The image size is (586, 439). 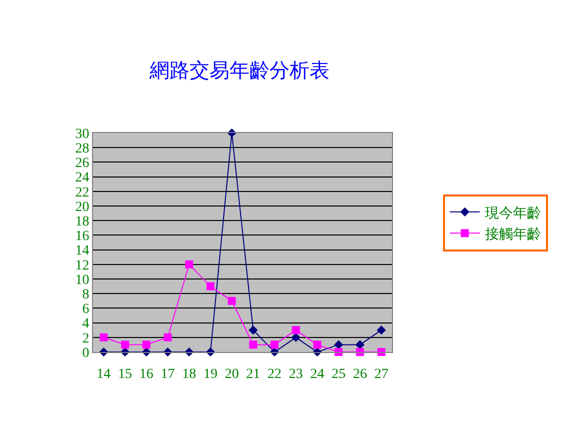 I want to click on y-tick-label: 20, so click(x=82, y=207).